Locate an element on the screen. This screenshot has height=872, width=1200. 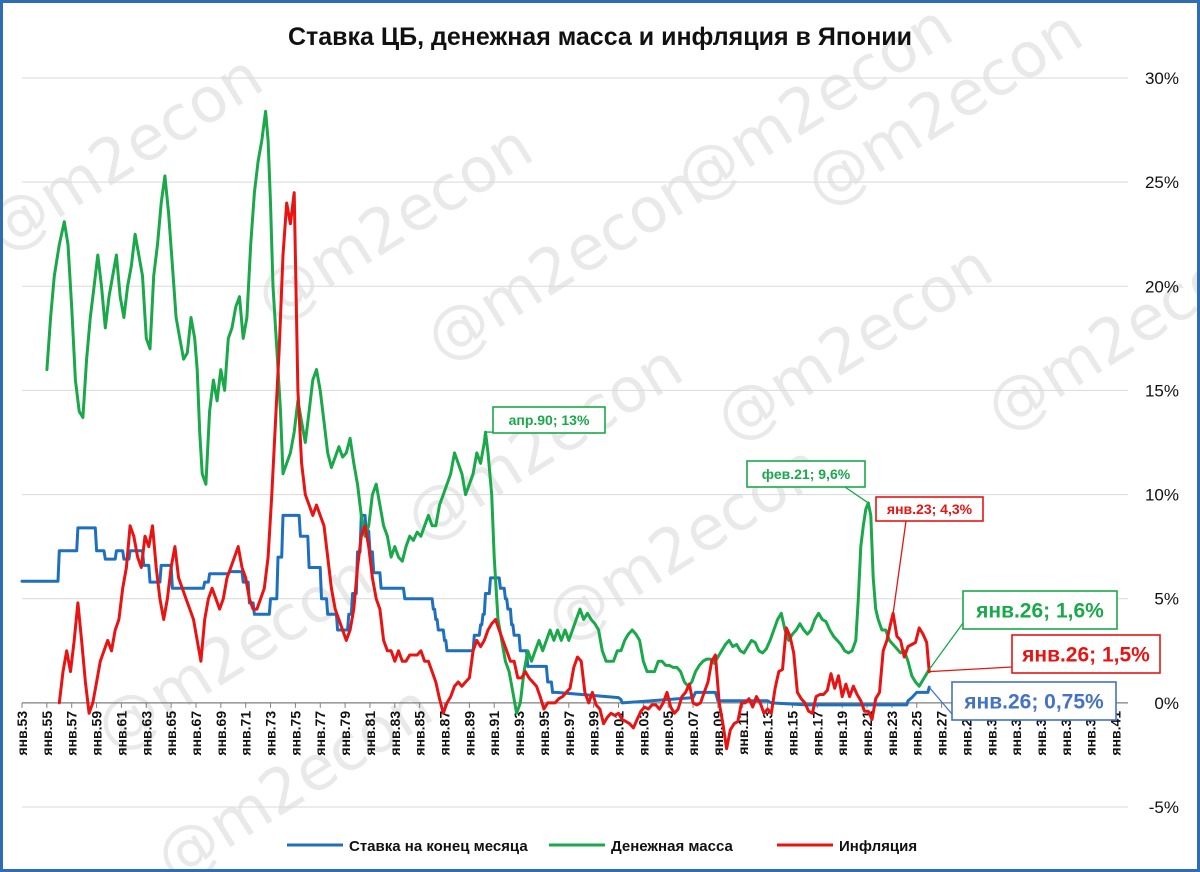
x-tick-label: янв.79 is located at coordinates (345, 733).